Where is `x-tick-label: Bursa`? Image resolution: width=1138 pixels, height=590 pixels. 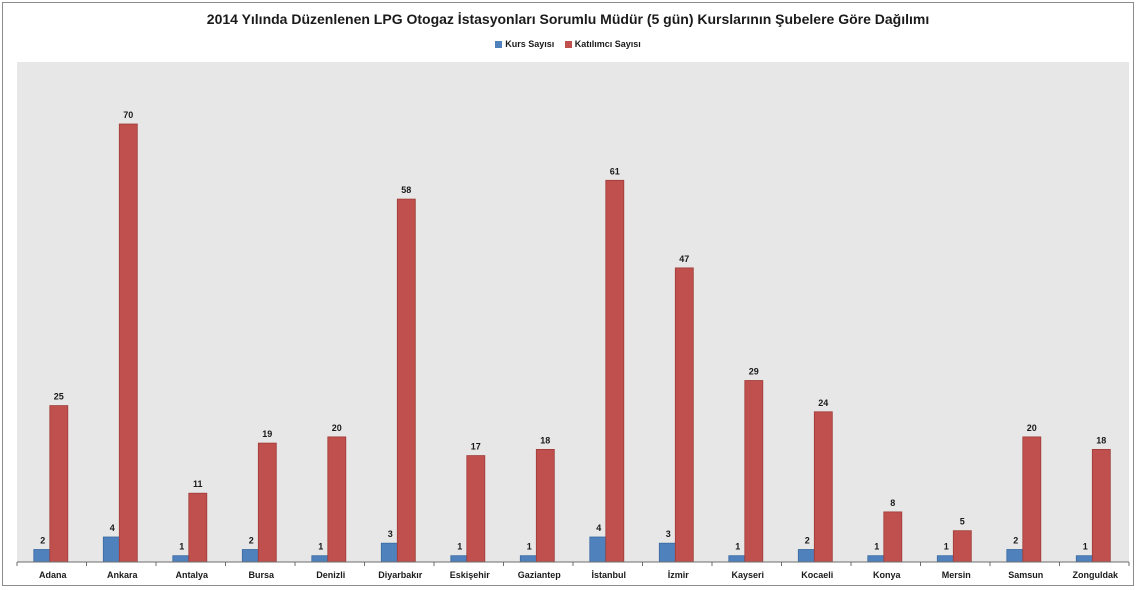
x-tick-label: Bursa is located at coordinates (262, 575).